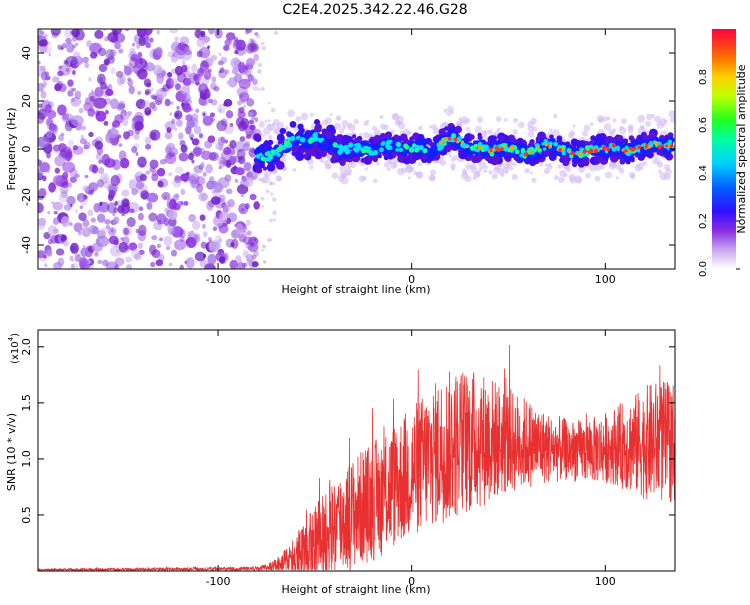  What do you see at coordinates (14, 348) in the screenshot?
I see `svg-text: (x104)` at bounding box center [14, 348].